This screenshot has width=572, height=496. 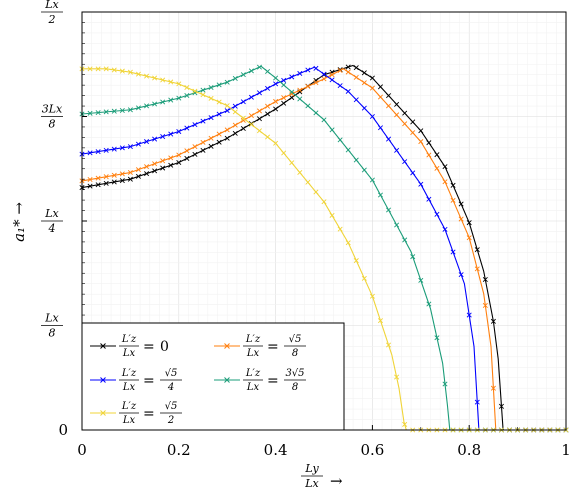 What do you see at coordinates (129, 346) in the screenshot?
I see `legend-item: L′z Lx = 0` at bounding box center [129, 346].